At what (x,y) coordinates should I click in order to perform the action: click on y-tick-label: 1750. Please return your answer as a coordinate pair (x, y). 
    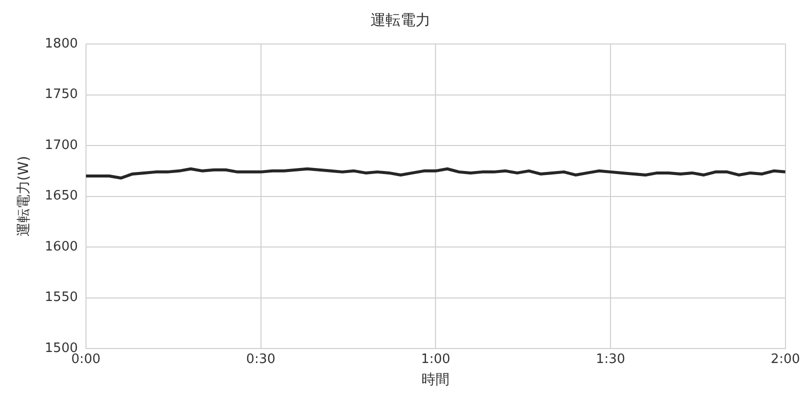
    Looking at the image, I should click on (61, 94).